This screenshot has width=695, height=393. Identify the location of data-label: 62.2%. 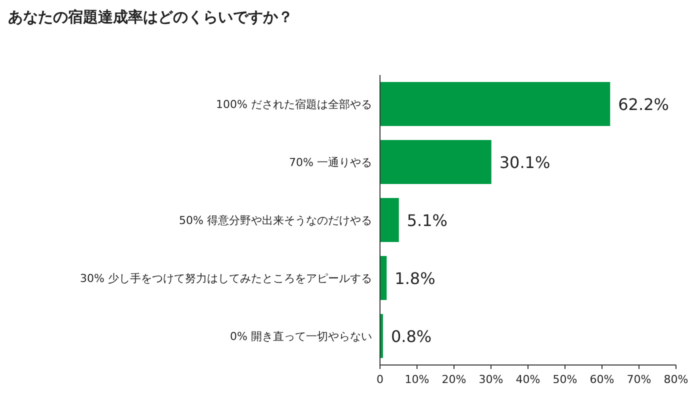
(643, 104).